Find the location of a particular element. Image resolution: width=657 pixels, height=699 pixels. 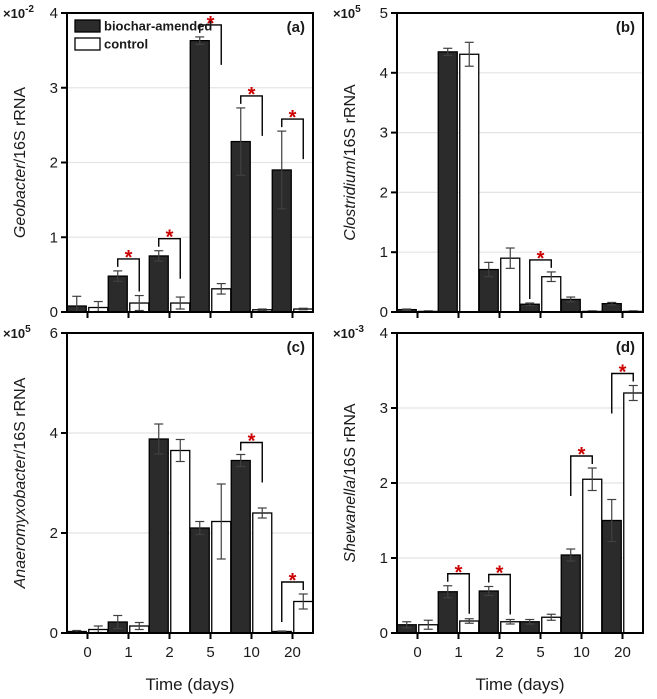

y-axis-title: Shewanella/16S rRNA is located at coordinates (350, 483).